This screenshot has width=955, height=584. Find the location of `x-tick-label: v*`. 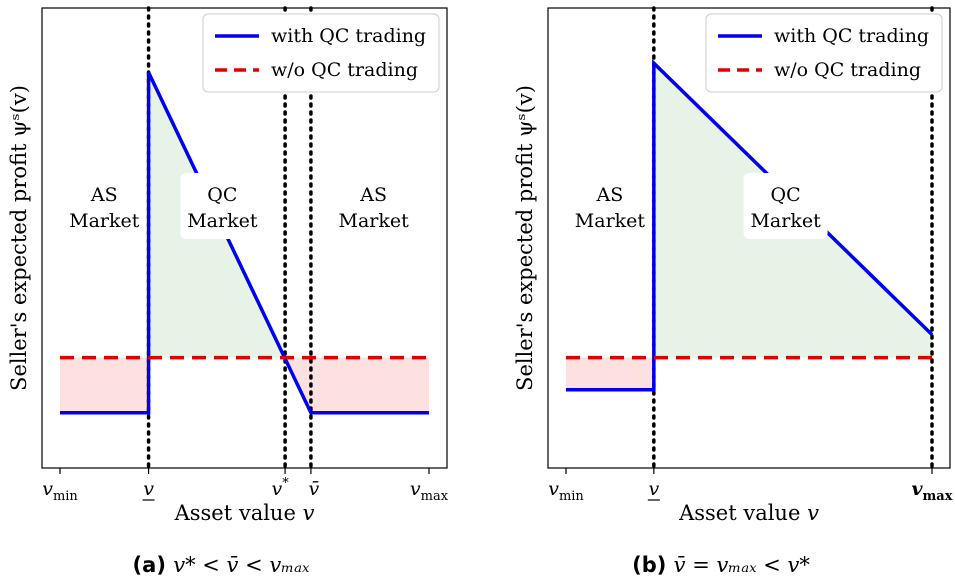

x-tick-label: v* is located at coordinates (280, 488).